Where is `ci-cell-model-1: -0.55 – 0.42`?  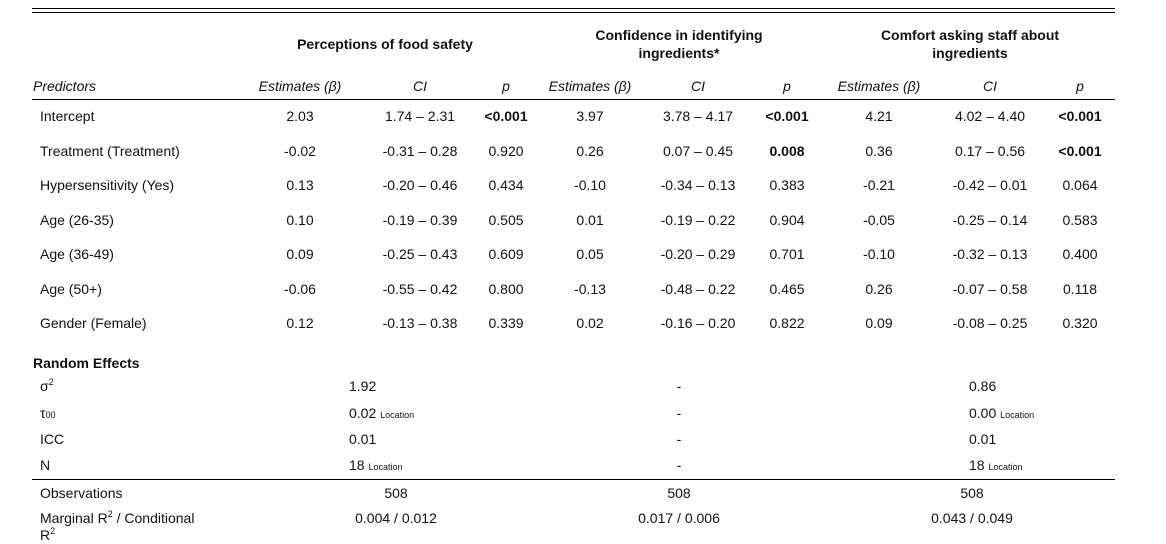 ci-cell-model-1: -0.55 – 0.42 is located at coordinates (420, 289).